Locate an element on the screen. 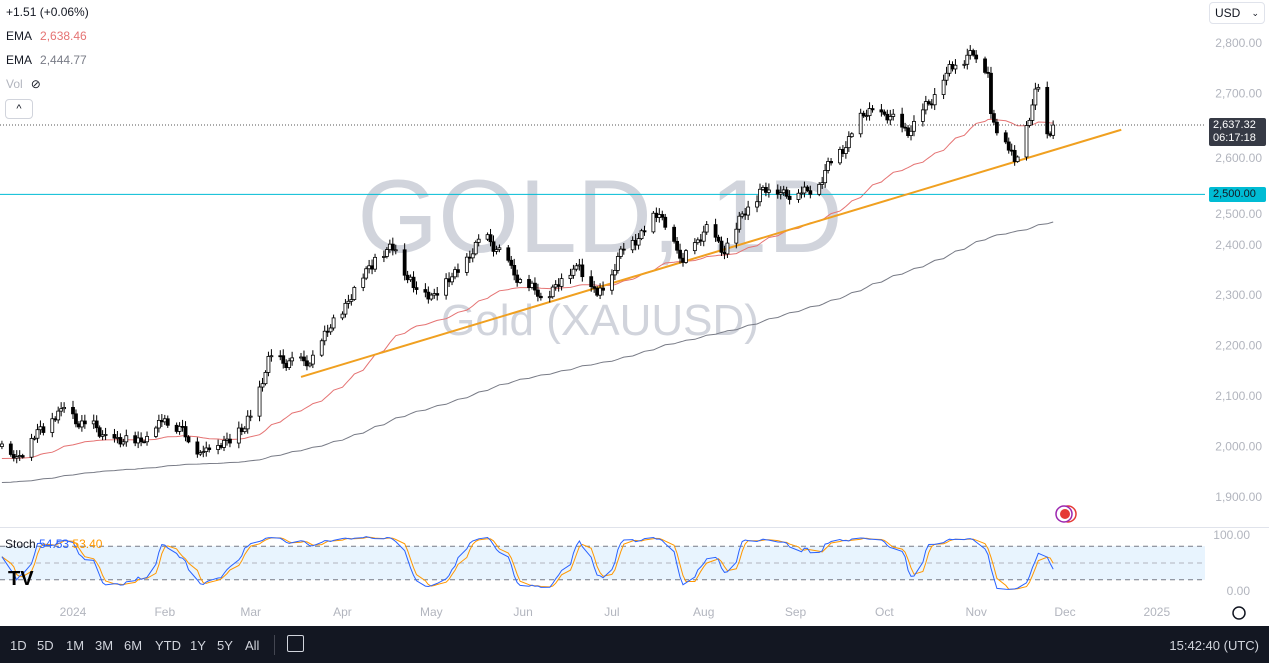 This screenshot has height=663, width=1269. date-tick: Jun is located at coordinates (522, 612).